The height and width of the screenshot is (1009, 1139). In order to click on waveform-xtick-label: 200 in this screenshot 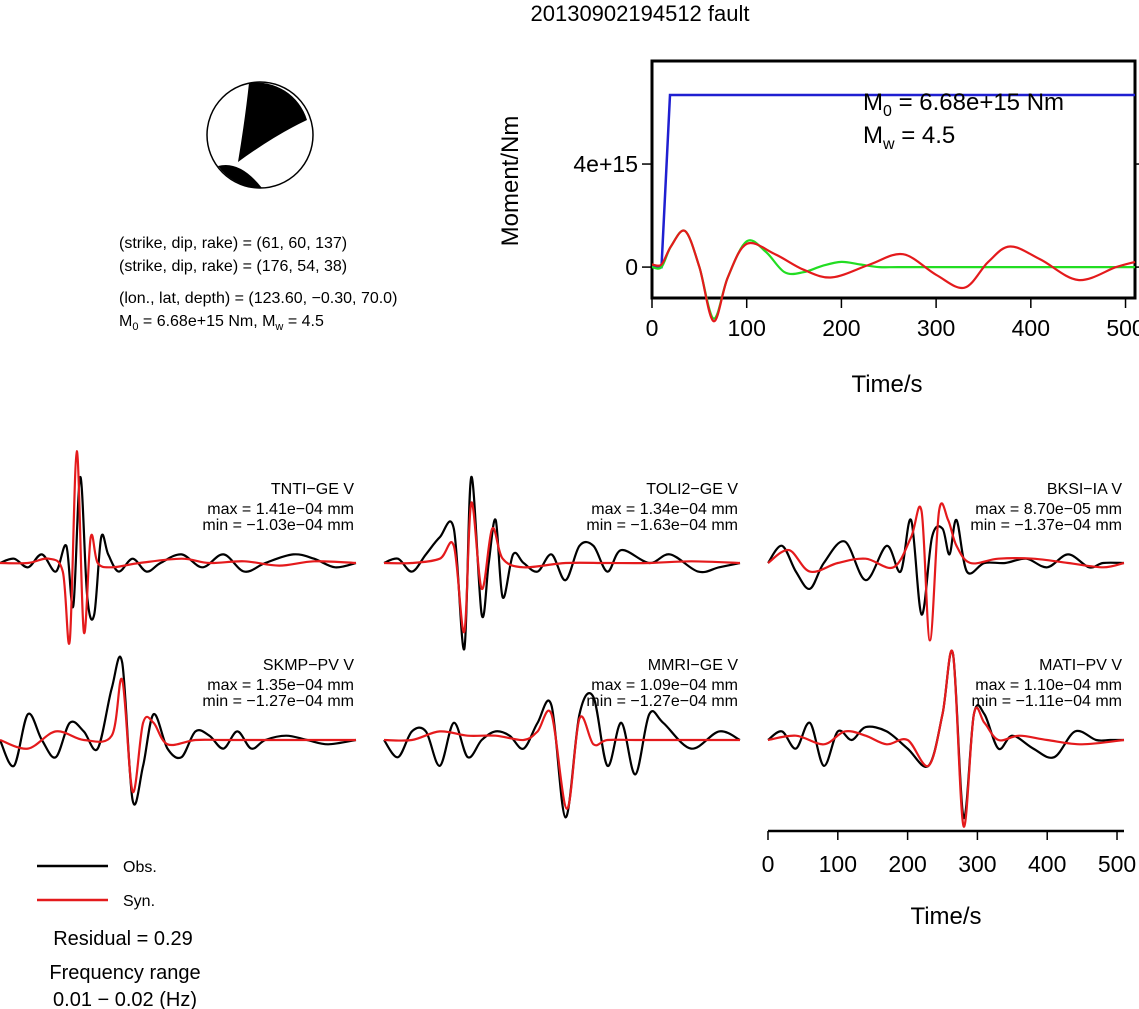, I will do `click(907, 864)`.